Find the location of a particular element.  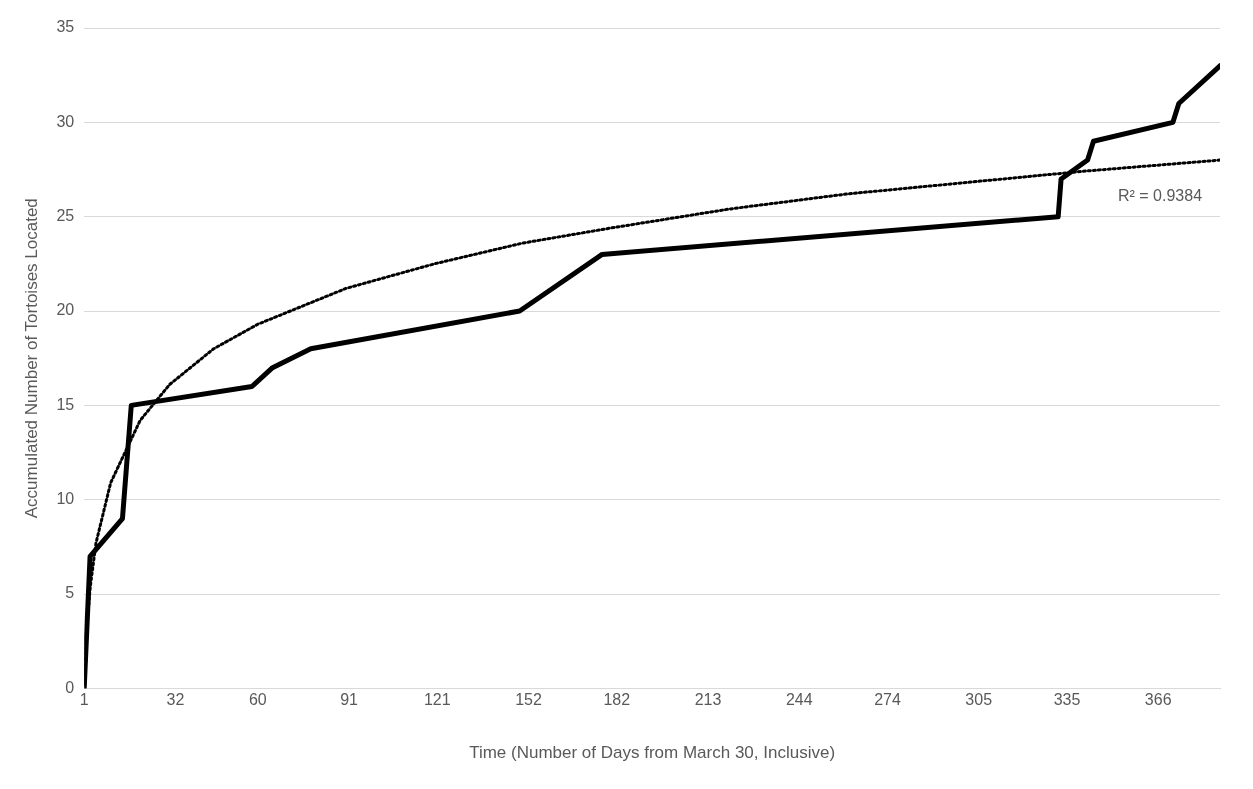

x-tick-label: 244 is located at coordinates (799, 700).